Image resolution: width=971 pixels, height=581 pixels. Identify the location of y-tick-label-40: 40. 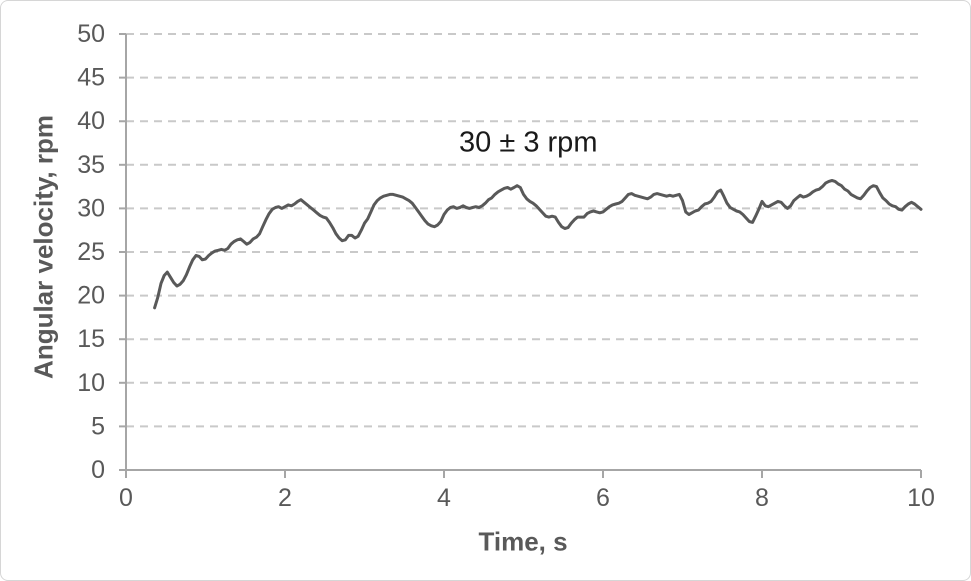
(91, 121).